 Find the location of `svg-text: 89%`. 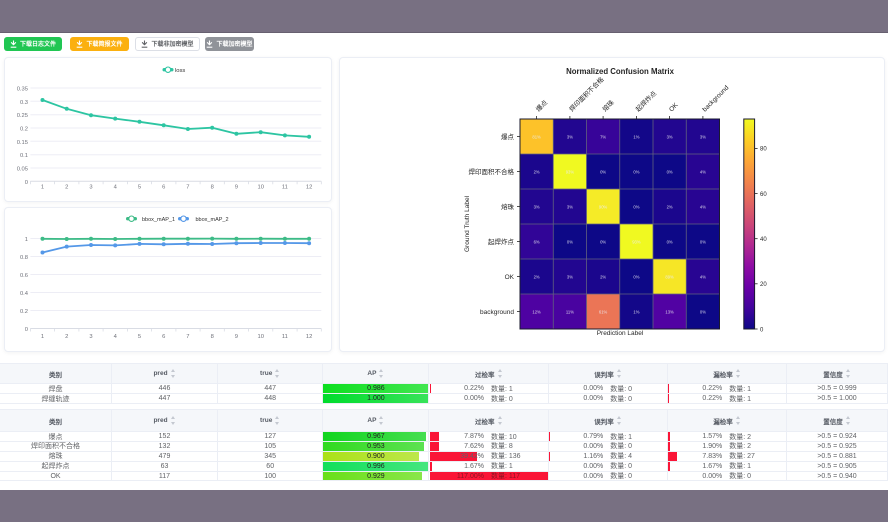

svg-text: 89% is located at coordinates (669, 276).